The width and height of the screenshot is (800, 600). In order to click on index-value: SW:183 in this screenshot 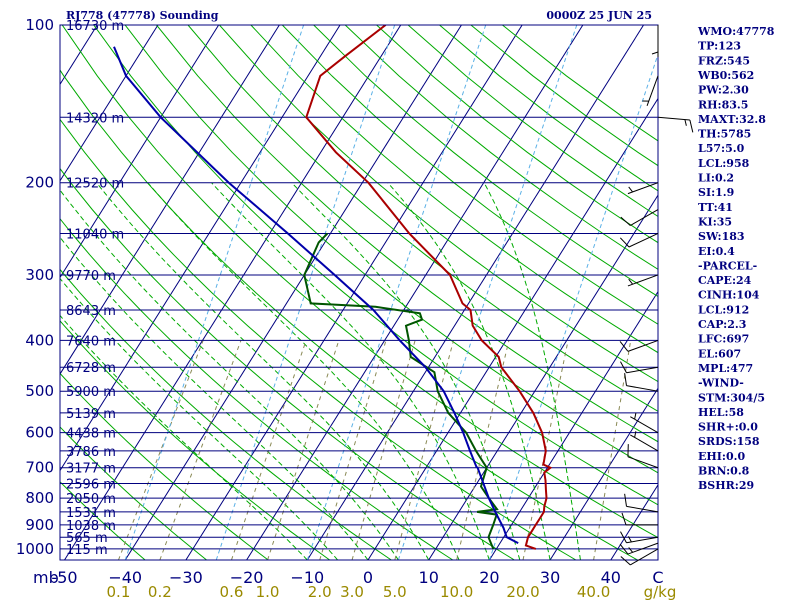, I will do `click(721, 236)`.